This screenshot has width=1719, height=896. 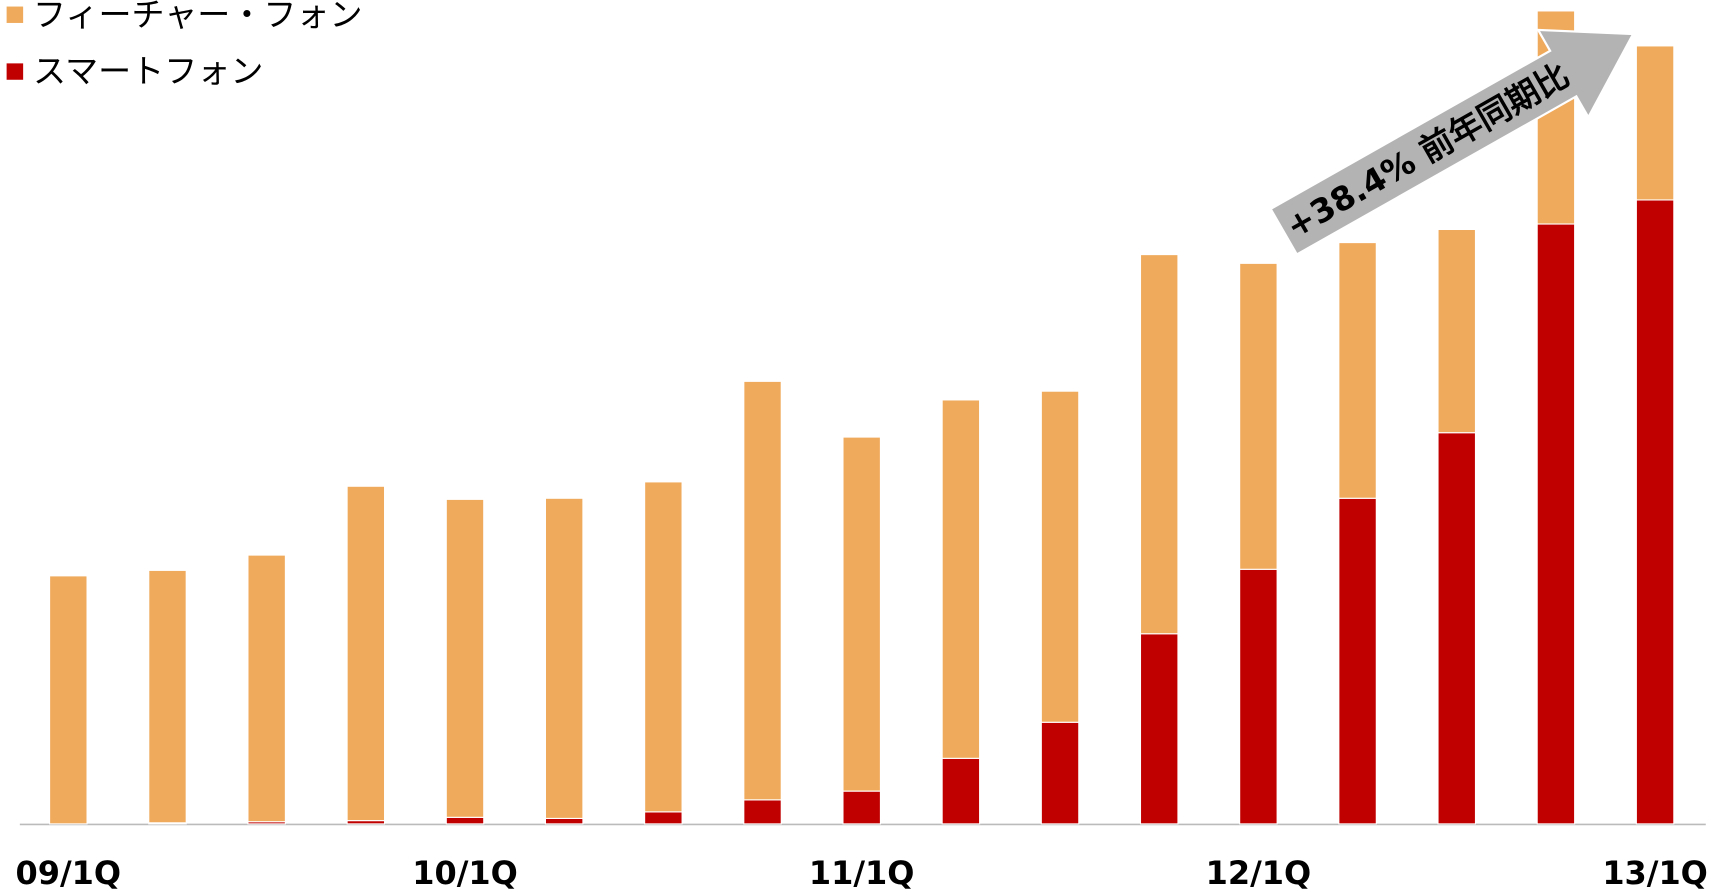 What do you see at coordinates (1655, 873) in the screenshot?
I see `x-tick-label: 13/1Q` at bounding box center [1655, 873].